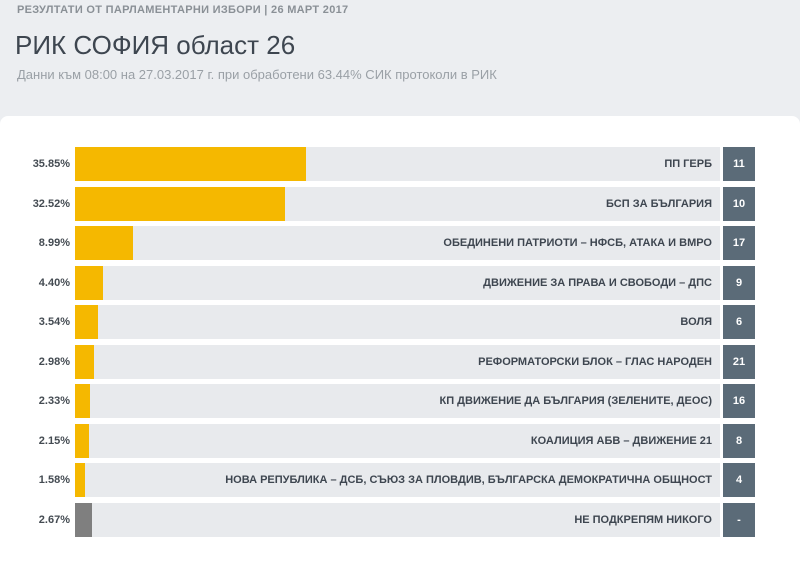 Image resolution: width=800 pixels, height=585 pixels. What do you see at coordinates (739, 480) in the screenshot?
I see `seats-badge: 4` at bounding box center [739, 480].